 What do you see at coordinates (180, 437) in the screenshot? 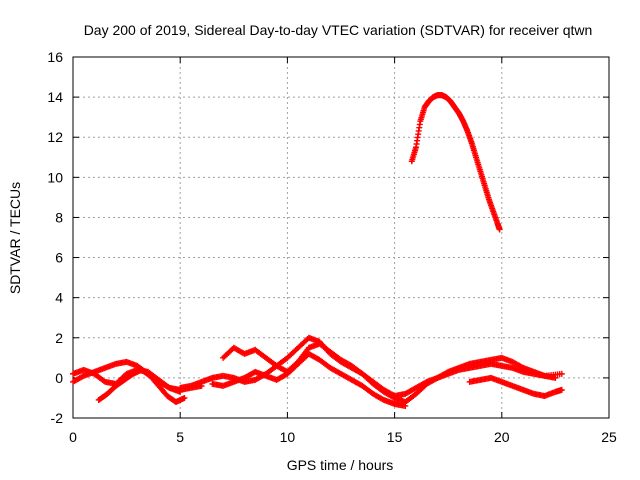
I see `x-tick-label: 5` at bounding box center [180, 437].